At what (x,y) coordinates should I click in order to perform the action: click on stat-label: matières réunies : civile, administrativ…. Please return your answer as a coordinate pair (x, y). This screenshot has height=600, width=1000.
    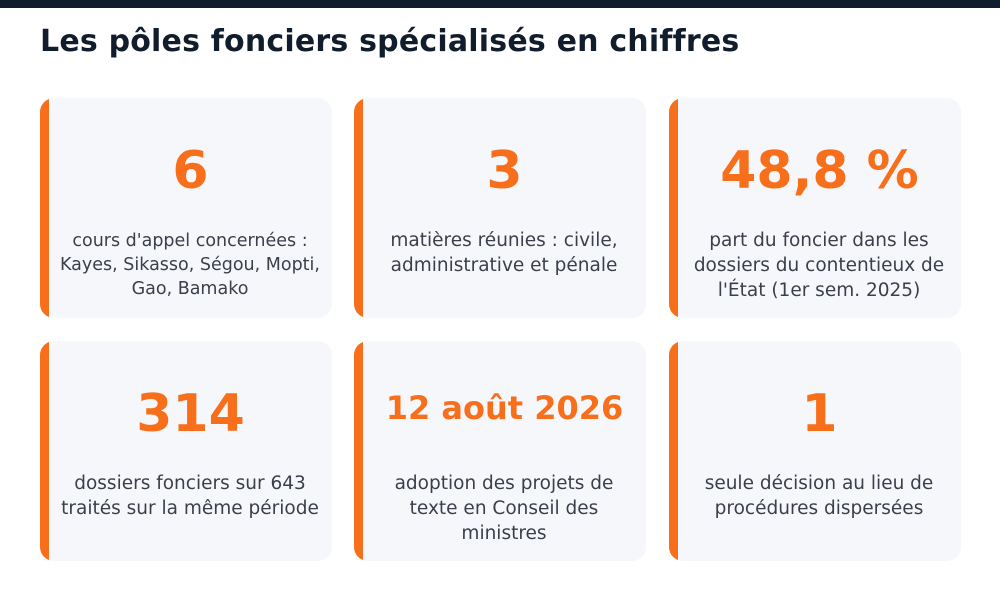
    Looking at the image, I should click on (504, 253).